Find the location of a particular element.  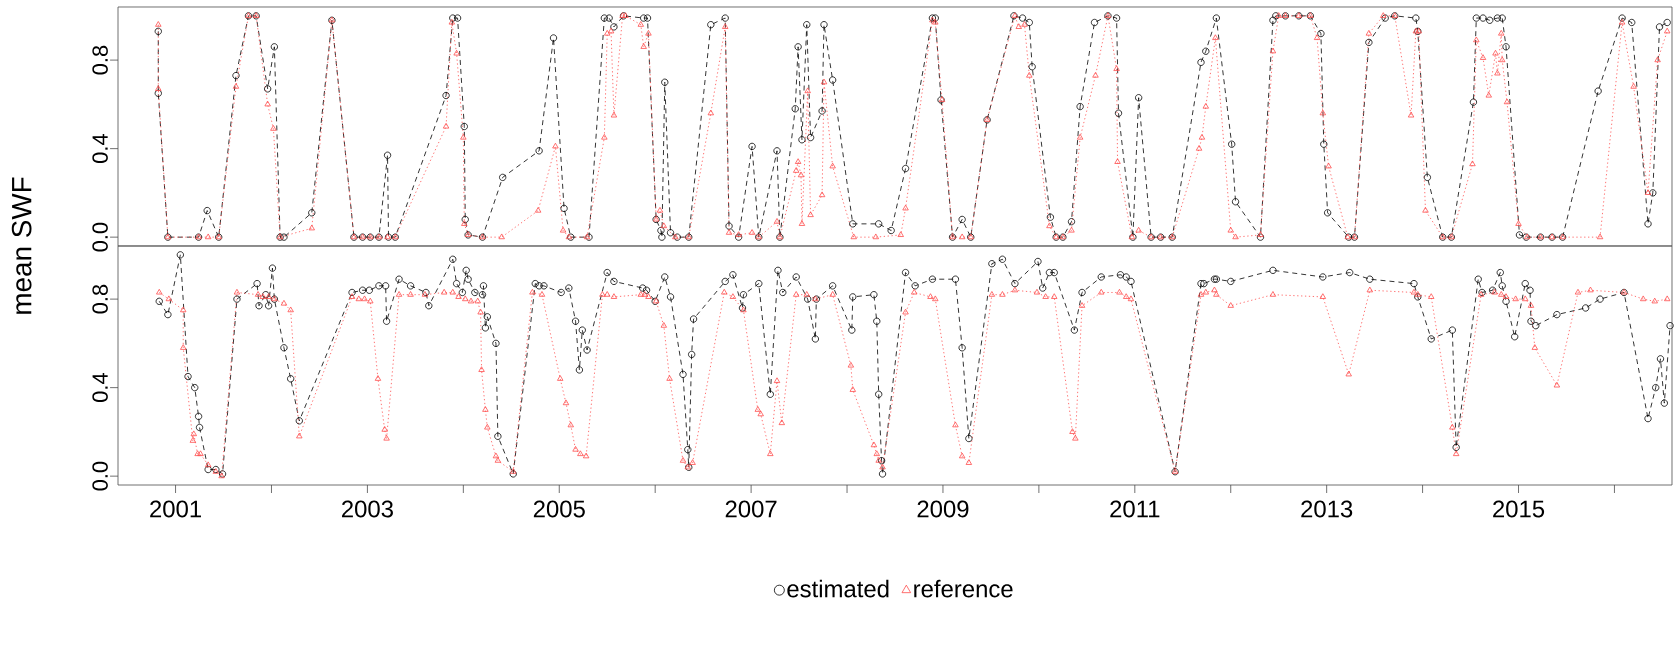

x-tick-label: 2011 is located at coordinates (1135, 509).